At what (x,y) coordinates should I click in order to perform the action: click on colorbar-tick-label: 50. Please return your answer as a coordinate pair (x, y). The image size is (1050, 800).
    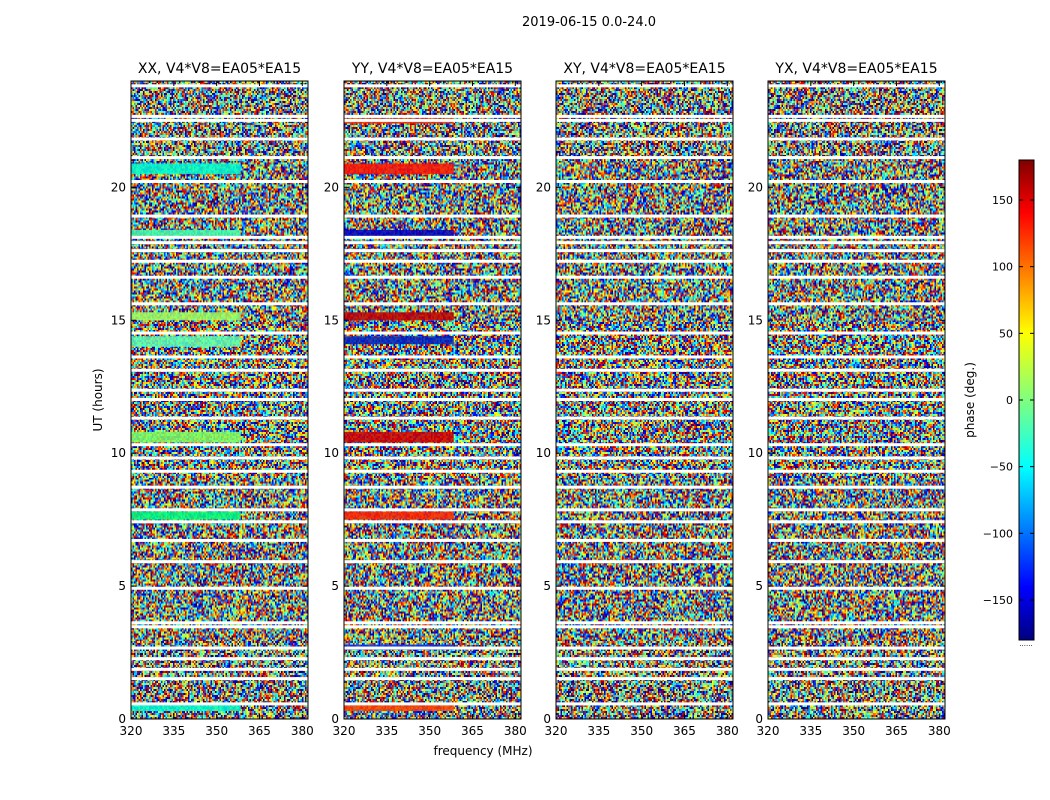
    Looking at the image, I should click on (1006, 333).